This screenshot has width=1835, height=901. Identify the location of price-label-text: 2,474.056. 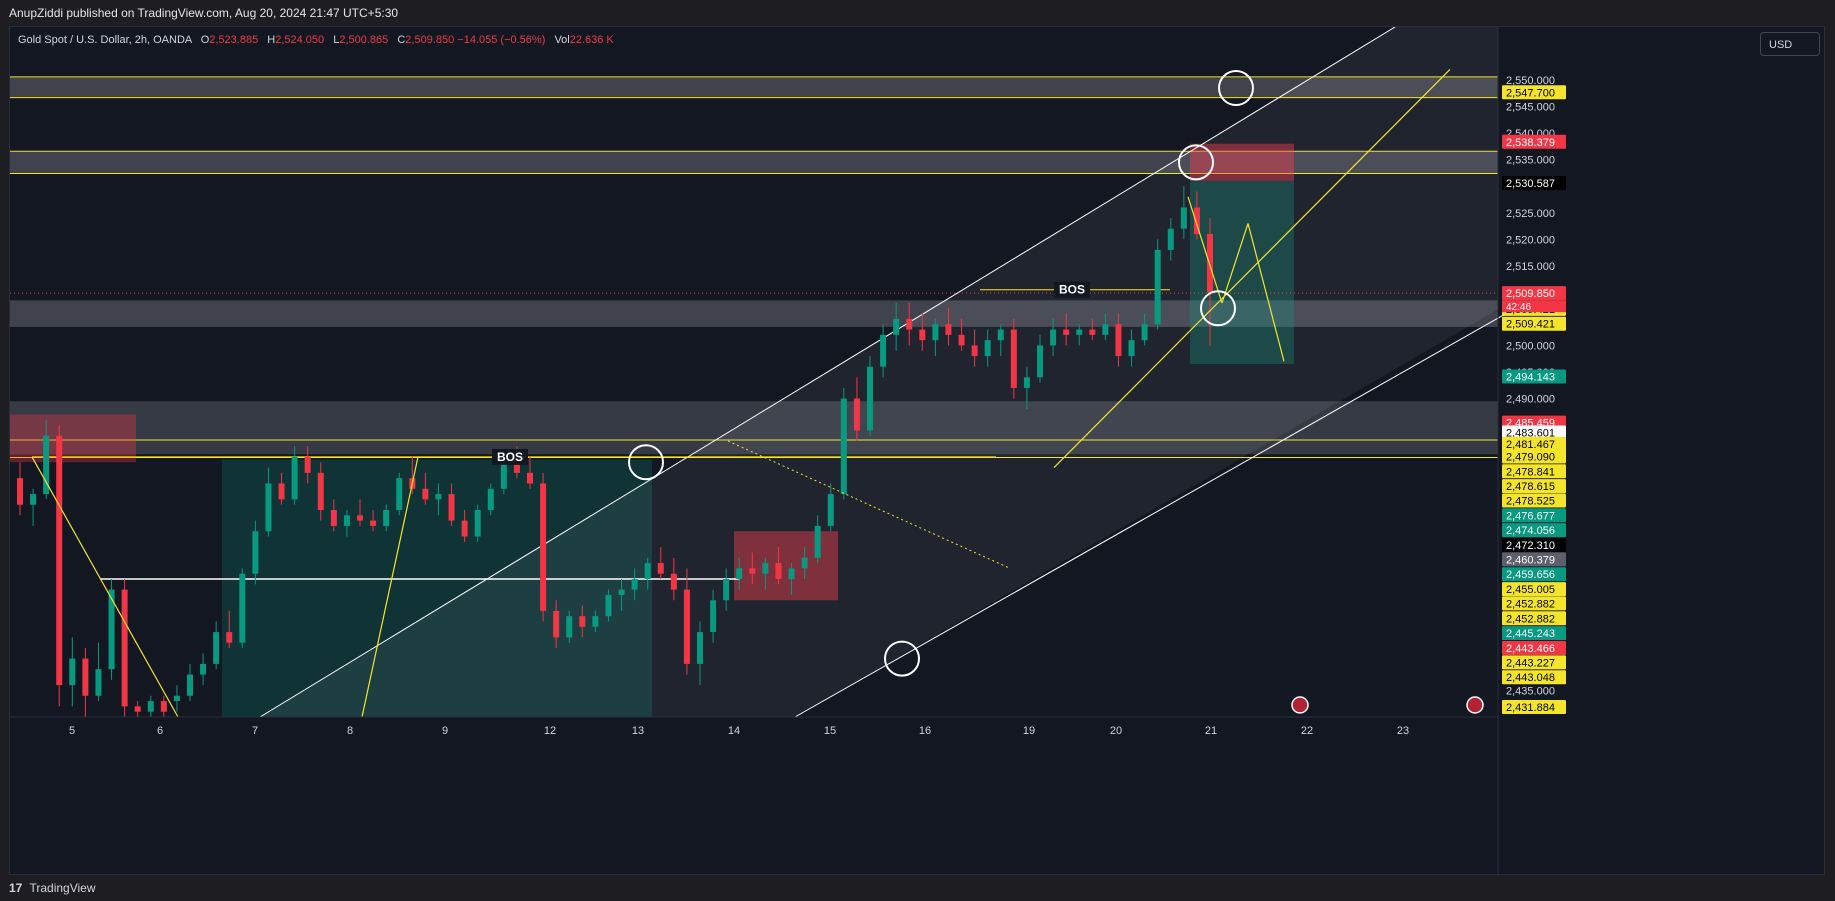
(1530, 531).